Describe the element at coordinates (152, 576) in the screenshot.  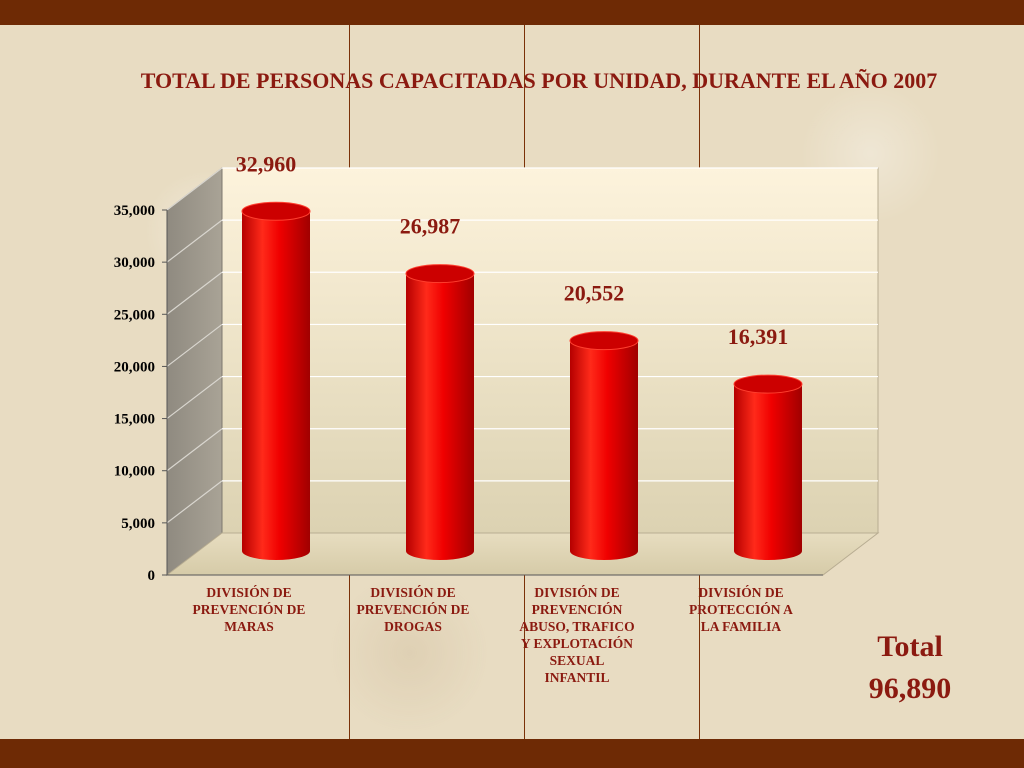
I see `y-tick-label: 0` at that location.